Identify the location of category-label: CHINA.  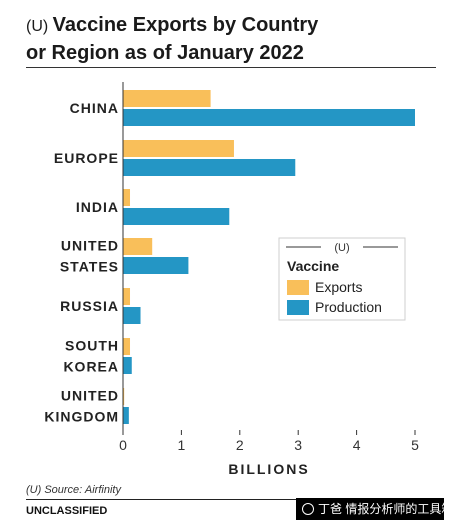
(94, 108).